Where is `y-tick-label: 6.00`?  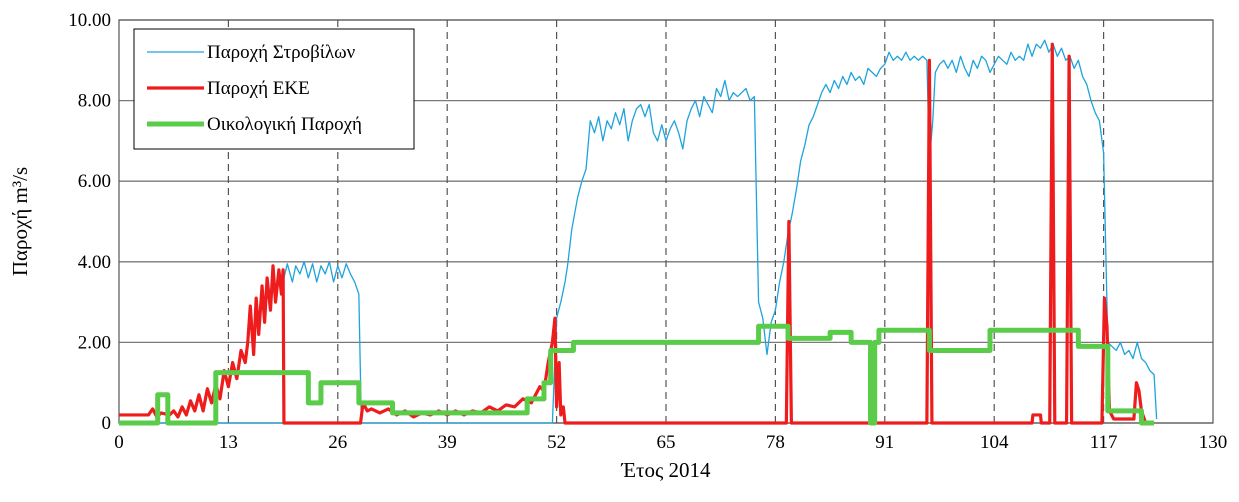
y-tick-label: 6.00 is located at coordinates (94, 181).